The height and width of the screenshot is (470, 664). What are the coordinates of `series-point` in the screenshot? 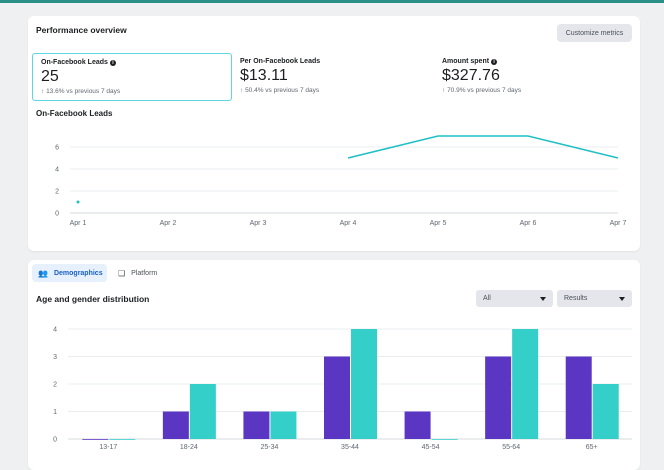 It's located at (78, 202).